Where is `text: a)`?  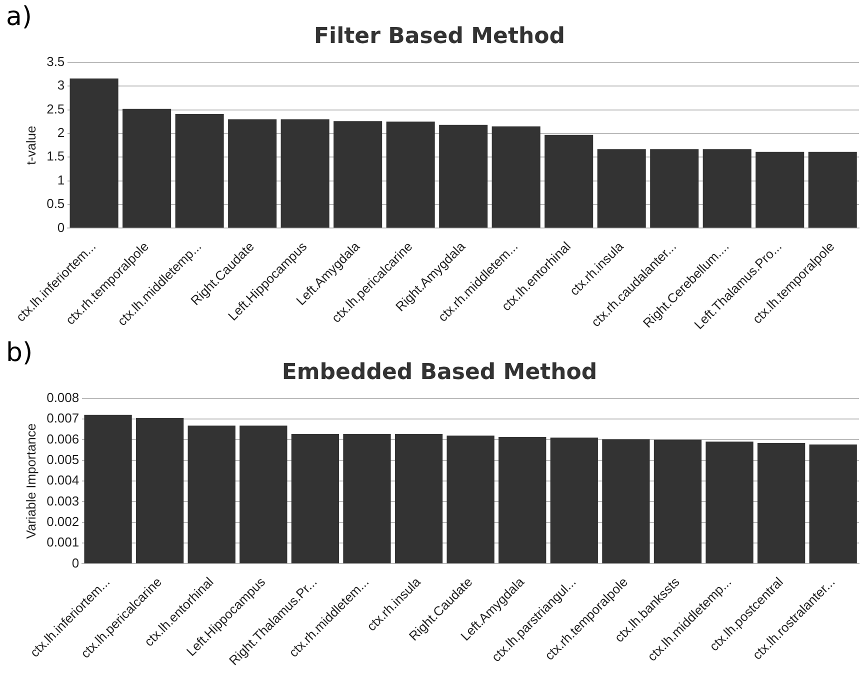
text: a) is located at coordinates (19, 17).